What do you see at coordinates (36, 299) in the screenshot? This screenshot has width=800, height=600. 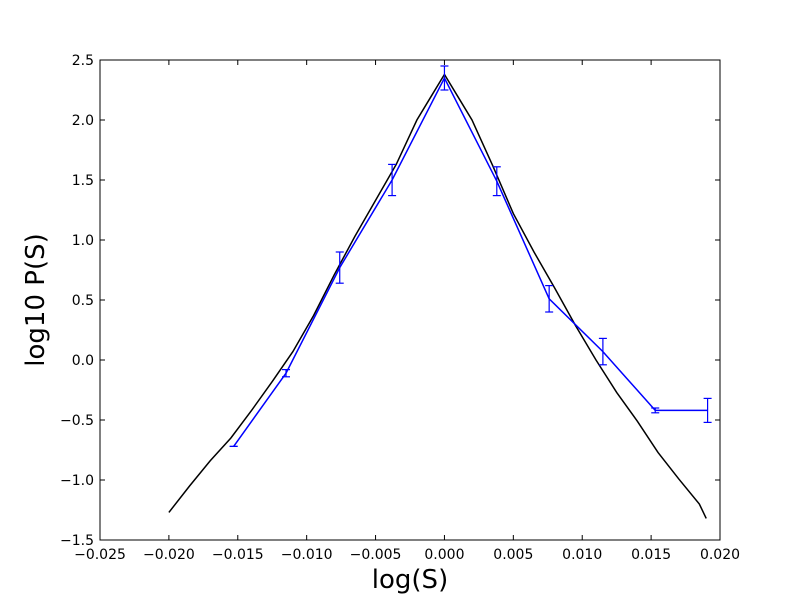 I see `y-axis-label: log10 P(S)` at bounding box center [36, 299].